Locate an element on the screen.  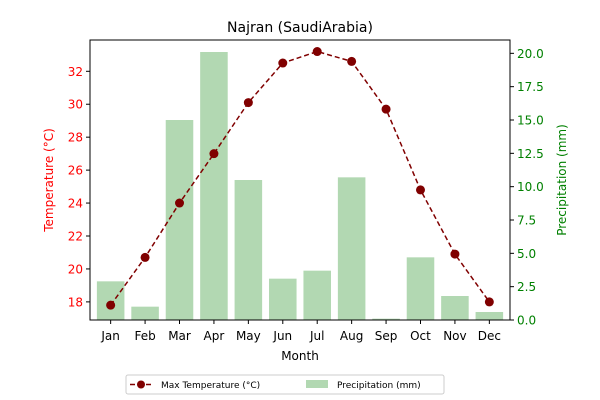
precipitation-bar-oct is located at coordinates (420, 288).